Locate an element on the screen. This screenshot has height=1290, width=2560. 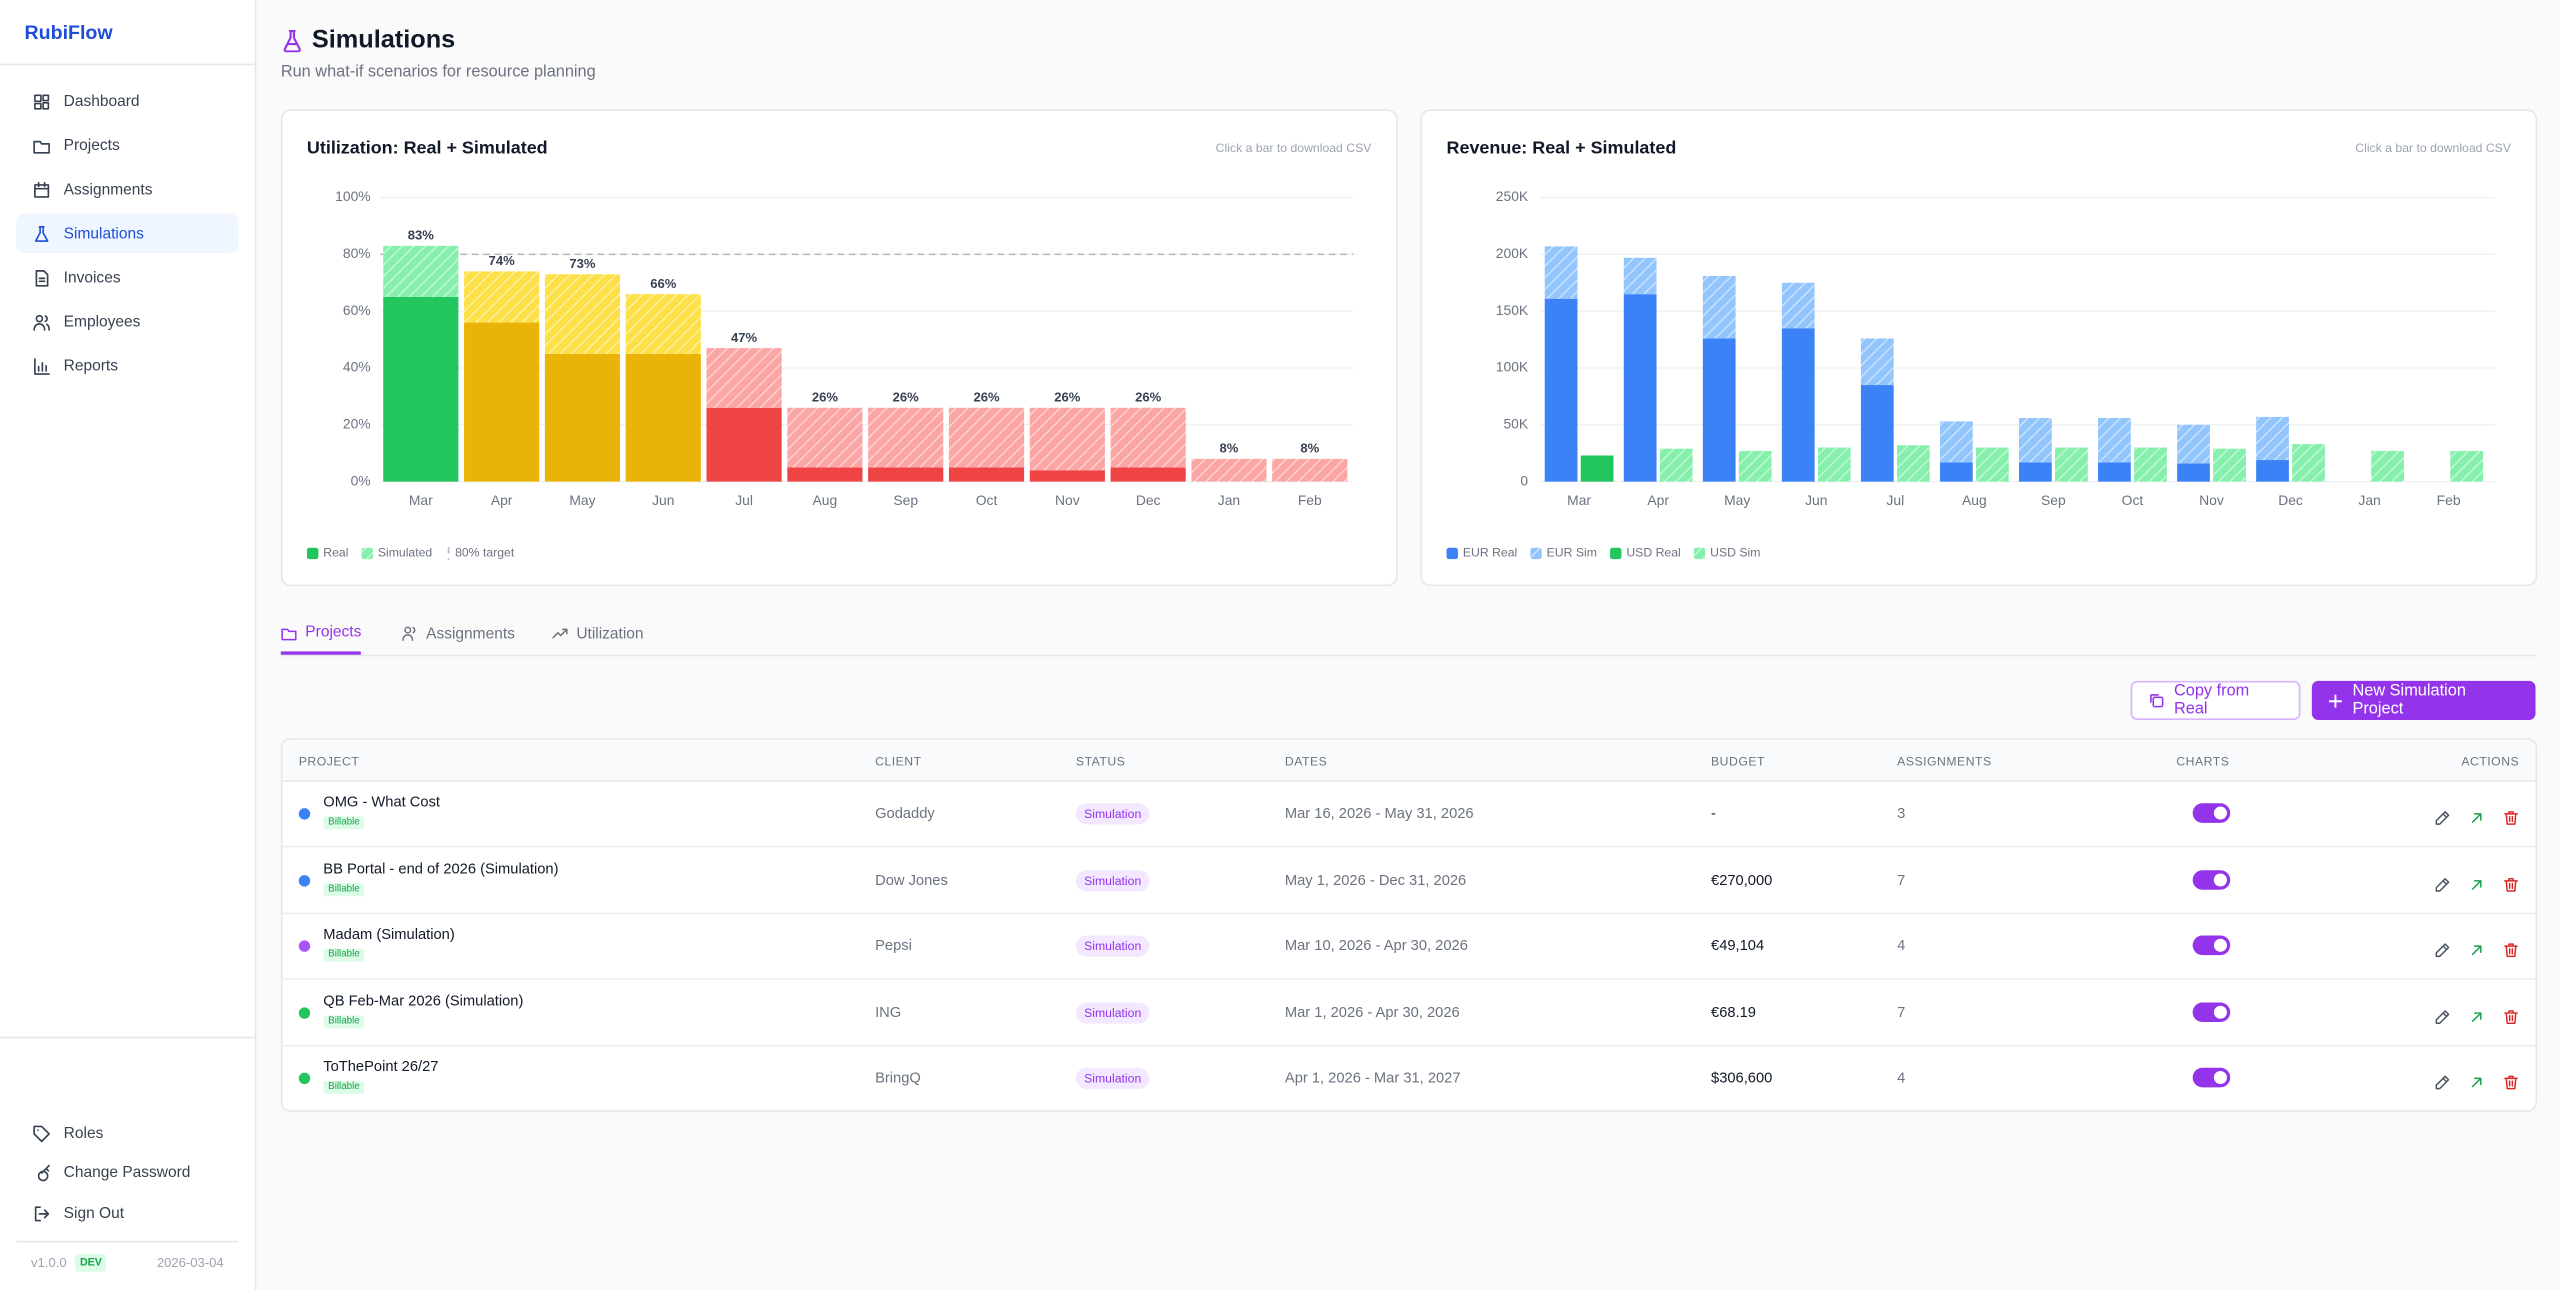
nav-item: Reports is located at coordinates (127, 365).